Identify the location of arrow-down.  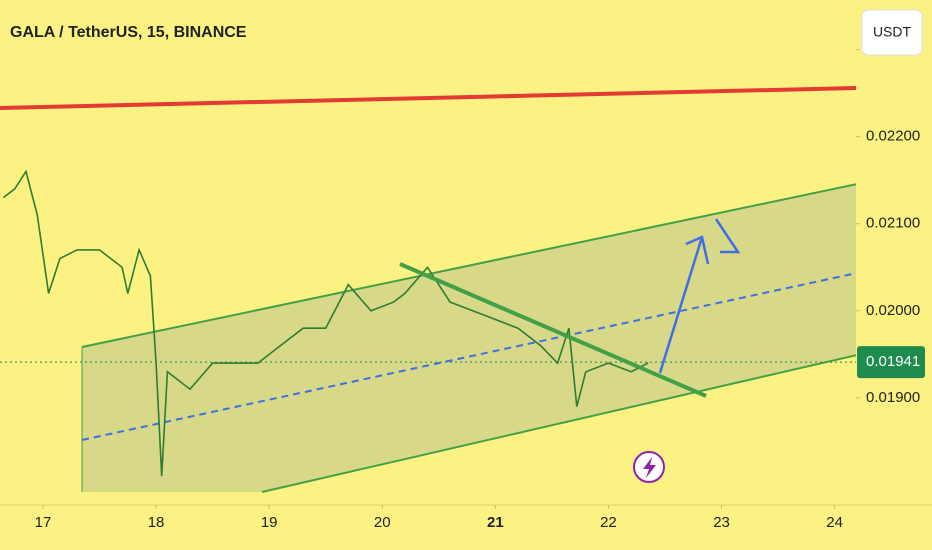
(727, 236).